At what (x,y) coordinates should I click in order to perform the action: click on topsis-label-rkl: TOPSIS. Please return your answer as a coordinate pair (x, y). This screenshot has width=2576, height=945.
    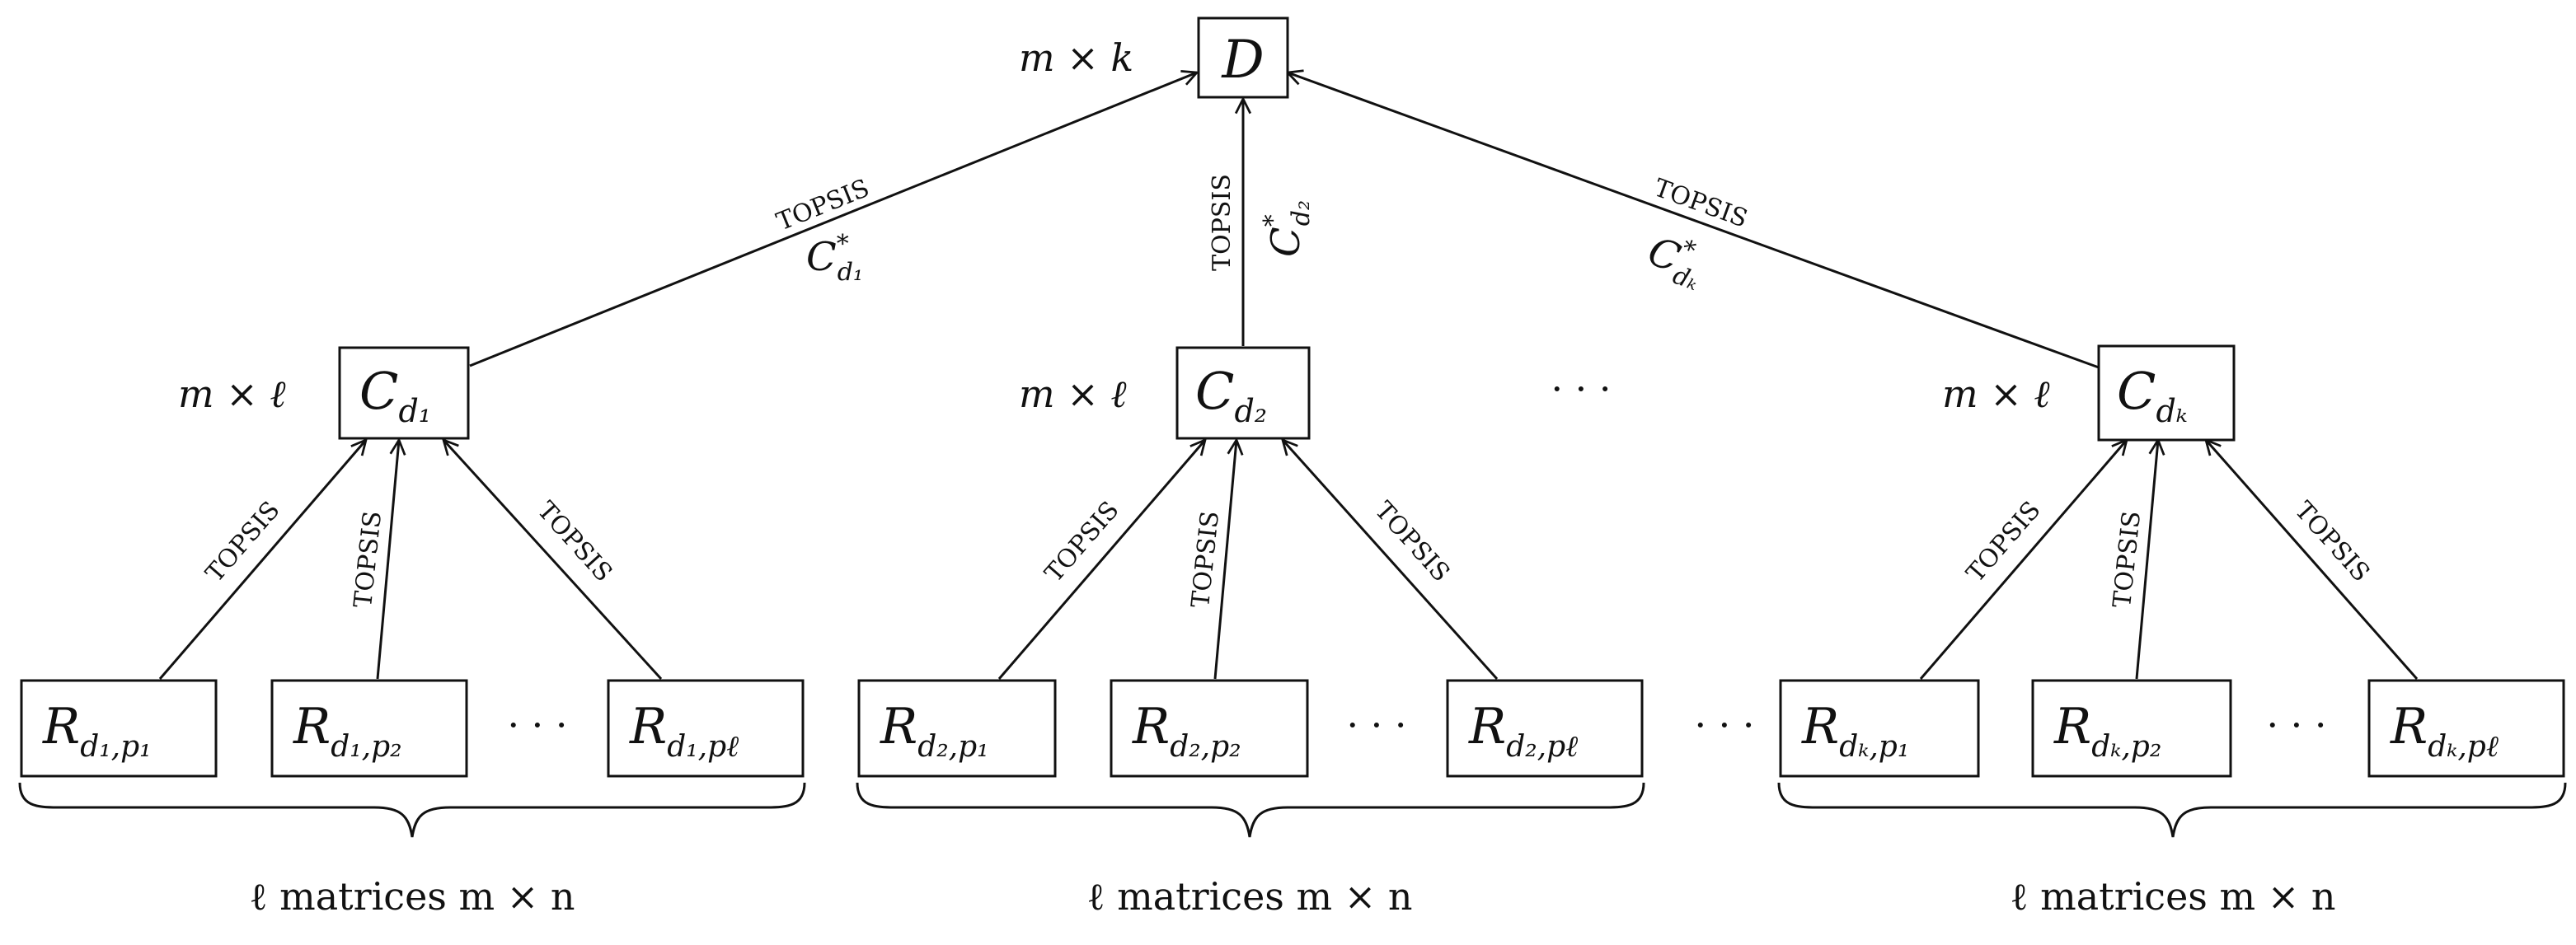
    Looking at the image, I should click on (2332, 541).